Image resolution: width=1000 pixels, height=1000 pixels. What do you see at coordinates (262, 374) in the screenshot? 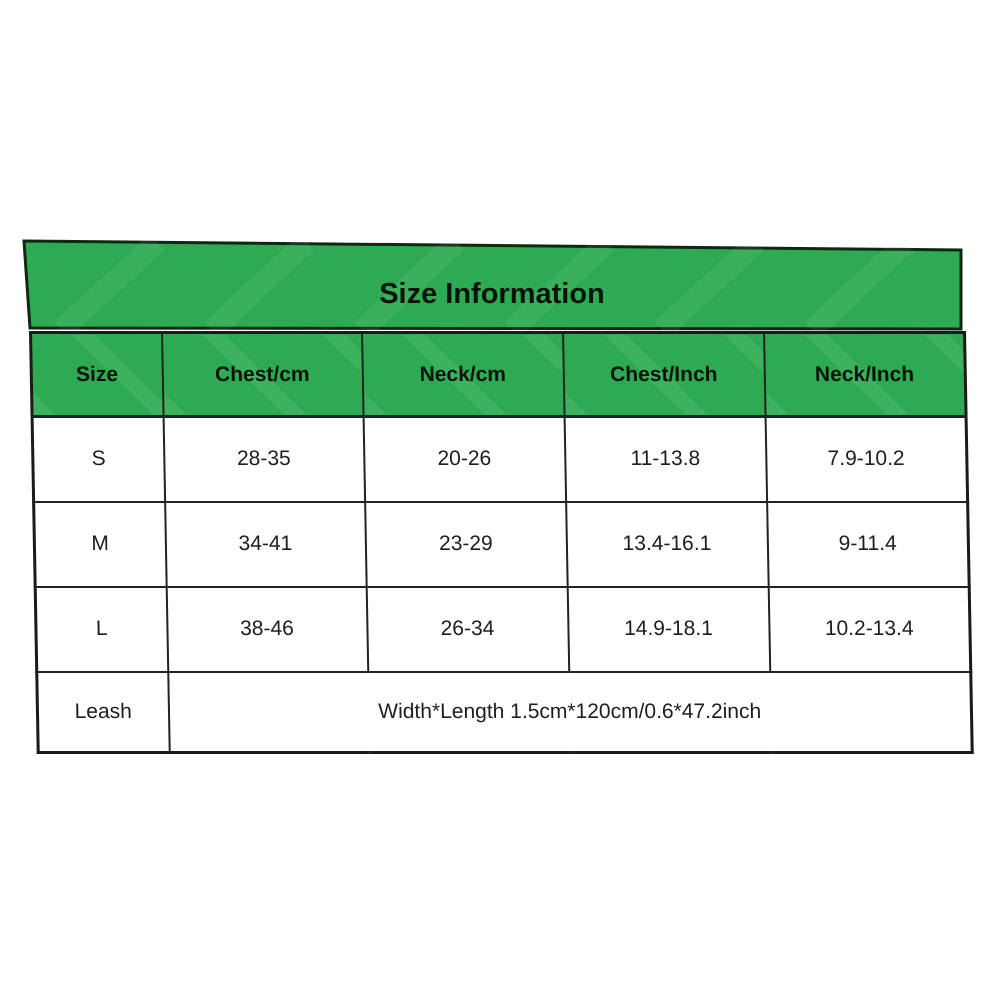
I see `col-header-chest-cm: Chest/cm` at bounding box center [262, 374].